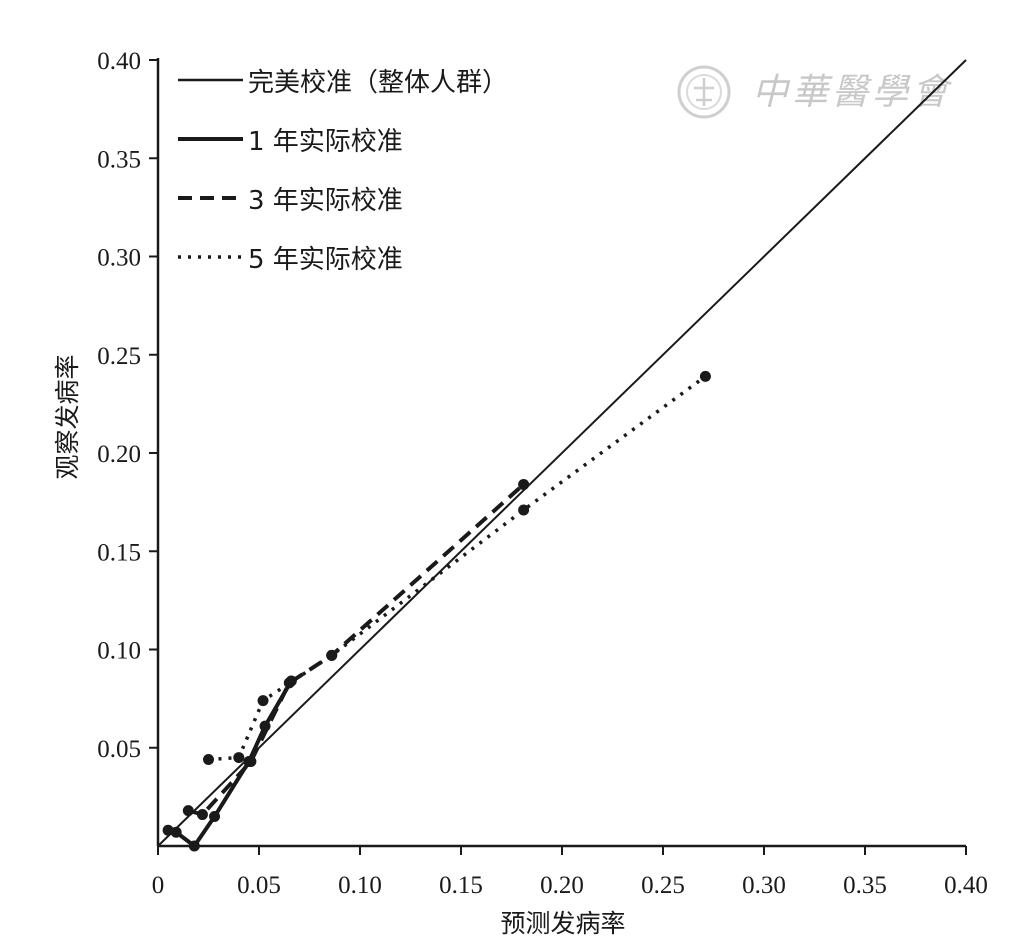 This screenshot has height=939, width=1015. What do you see at coordinates (119, 454) in the screenshot?
I see `y-tick-label: 0.20` at bounding box center [119, 454].